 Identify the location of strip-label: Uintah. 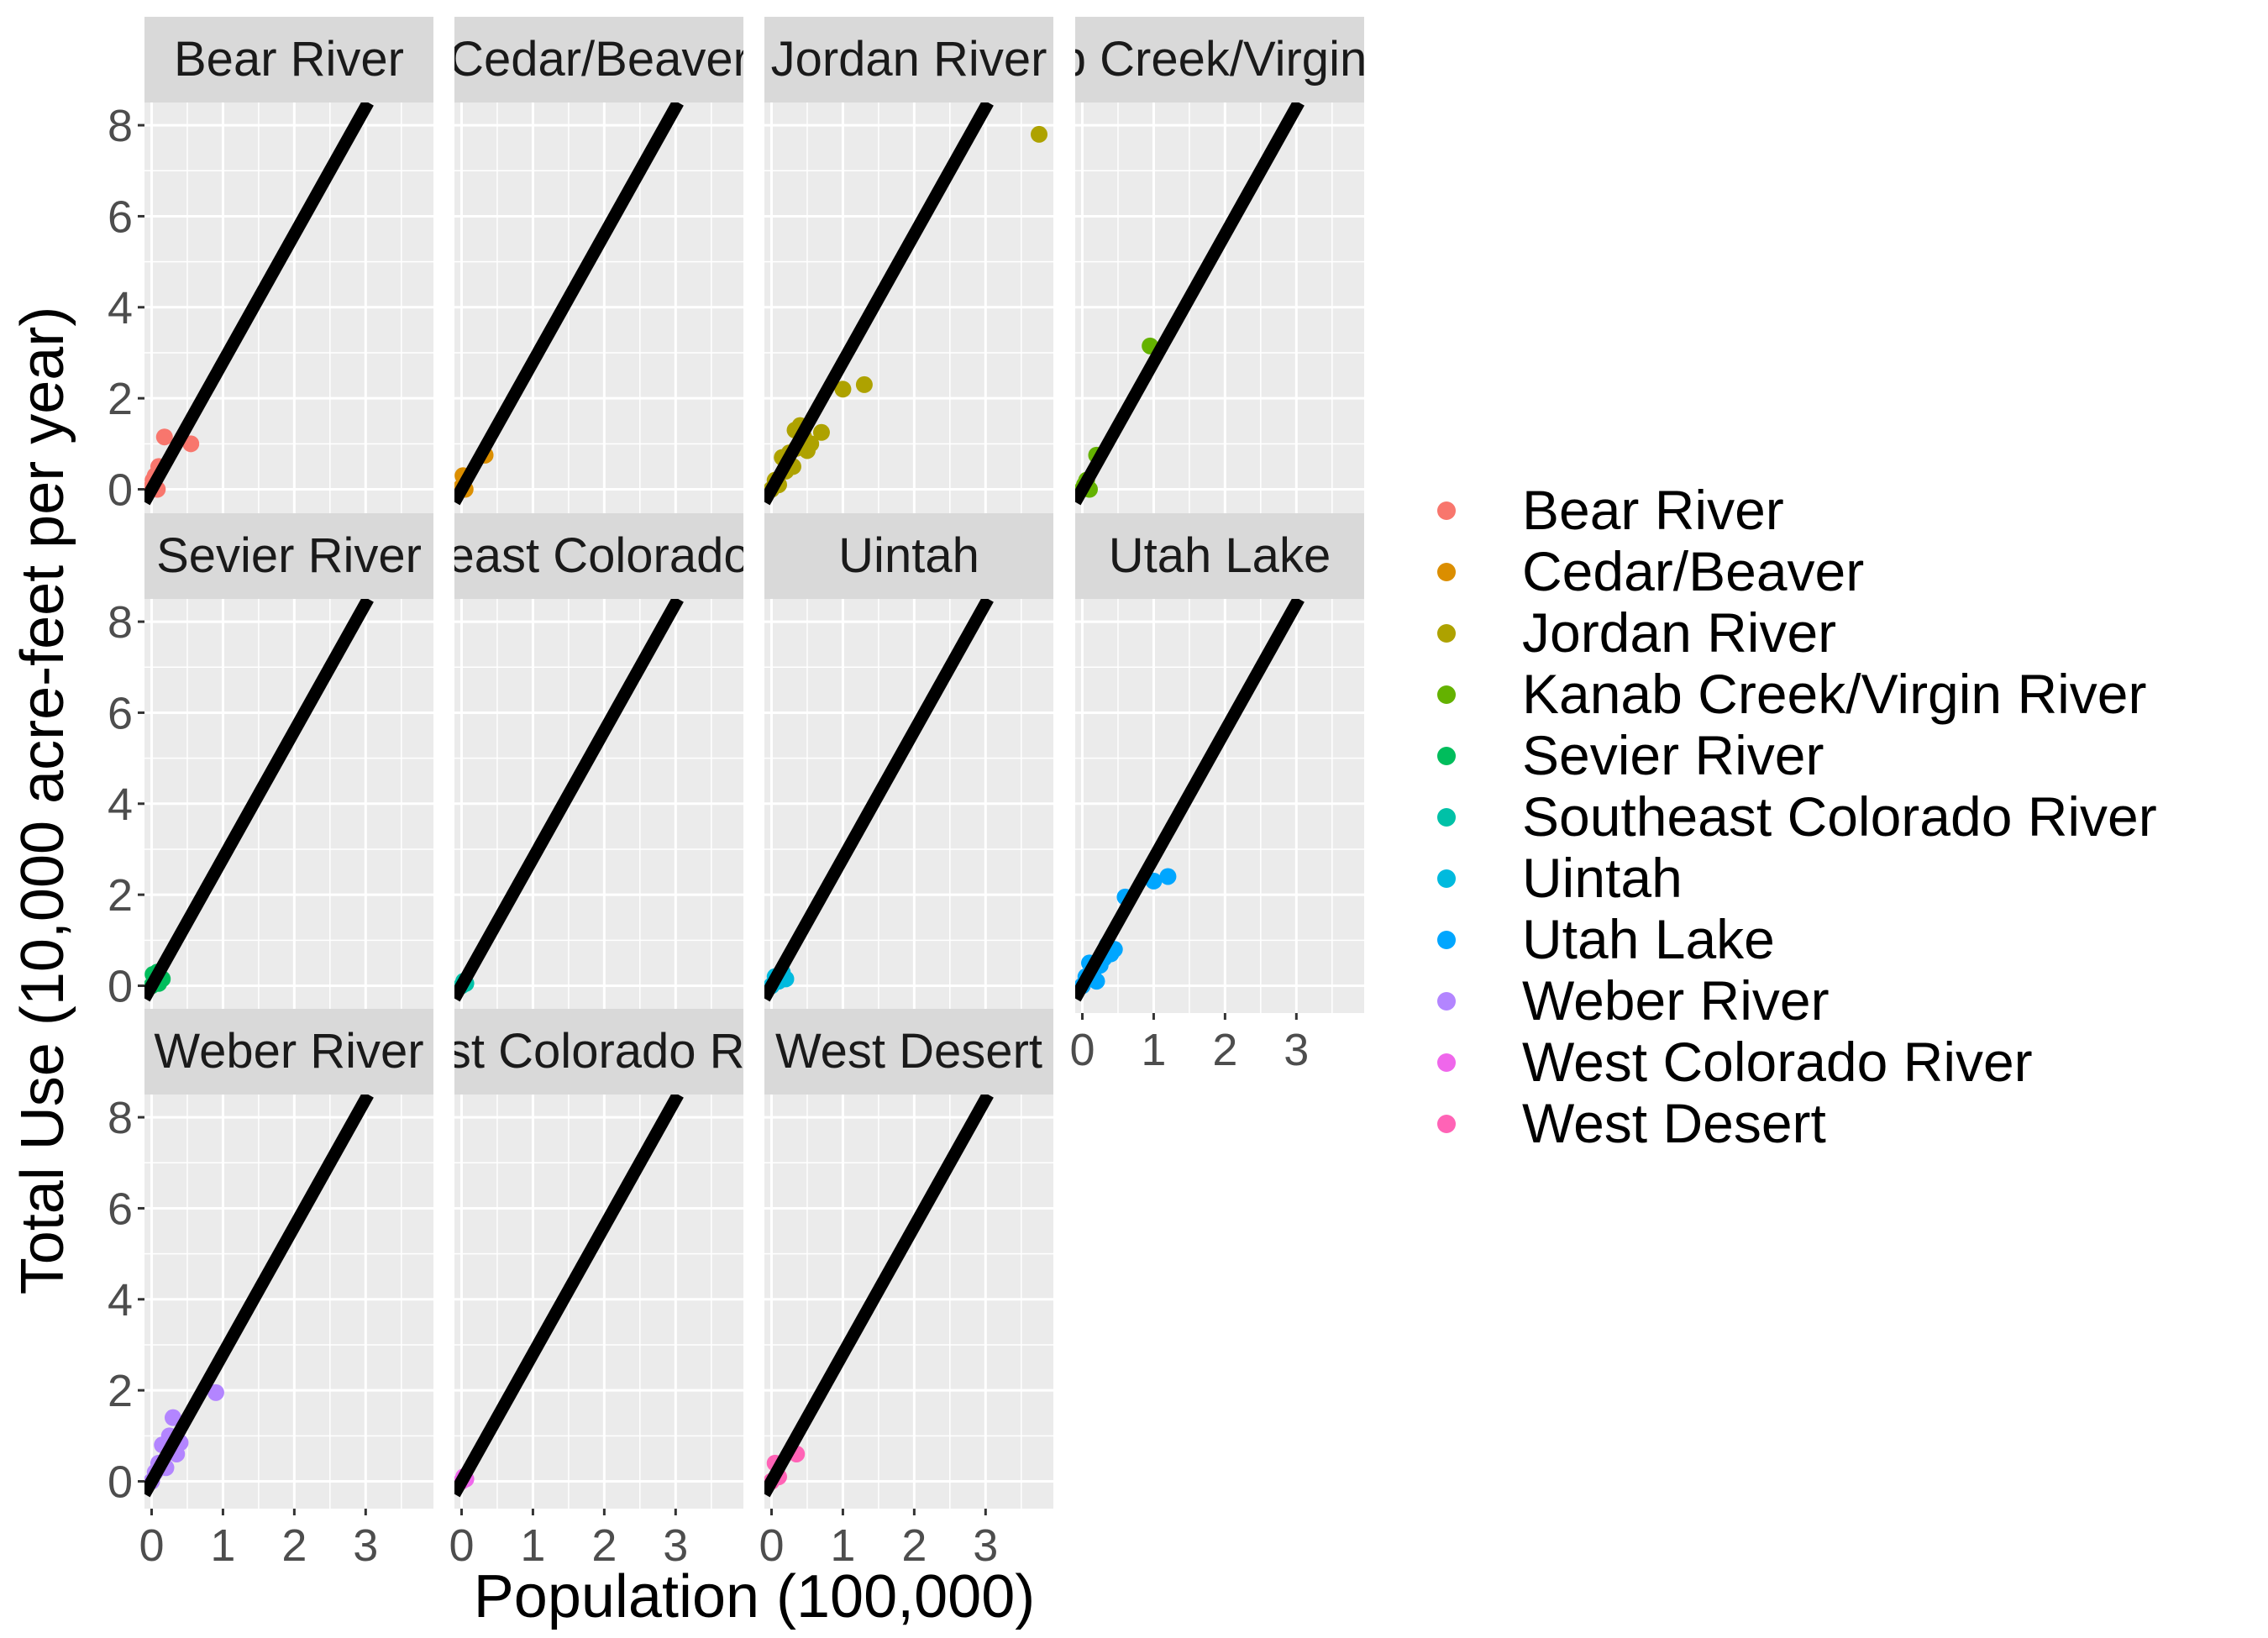
(908, 555).